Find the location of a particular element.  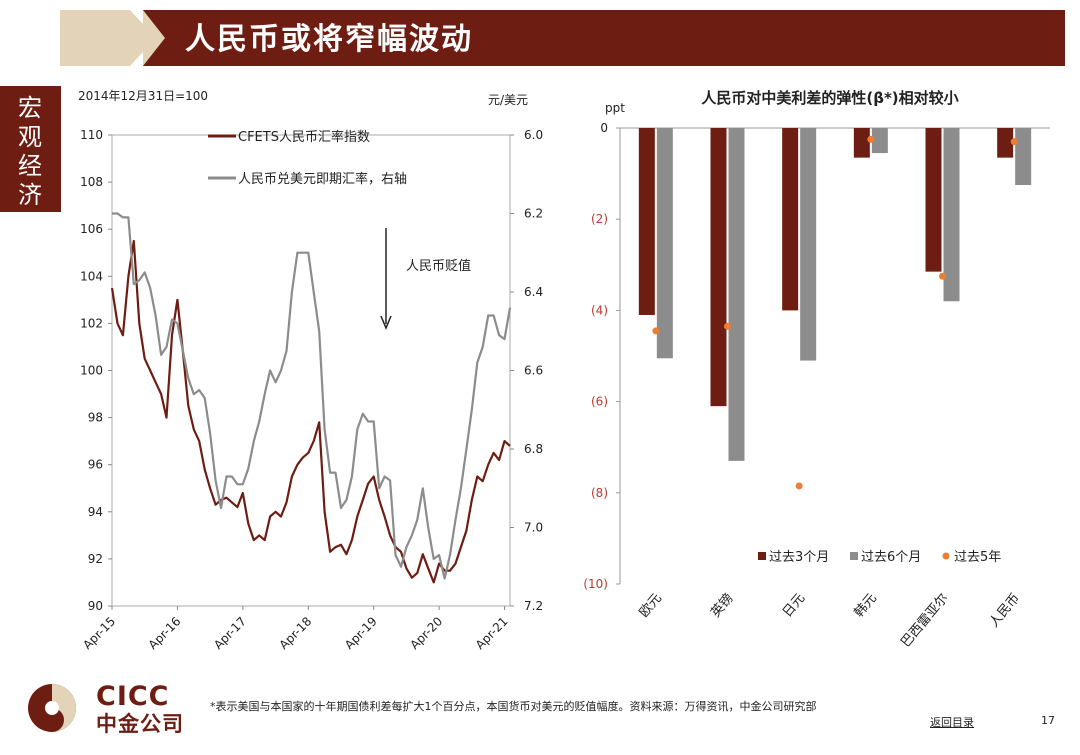

legend-swatch-6m is located at coordinates (854, 556).